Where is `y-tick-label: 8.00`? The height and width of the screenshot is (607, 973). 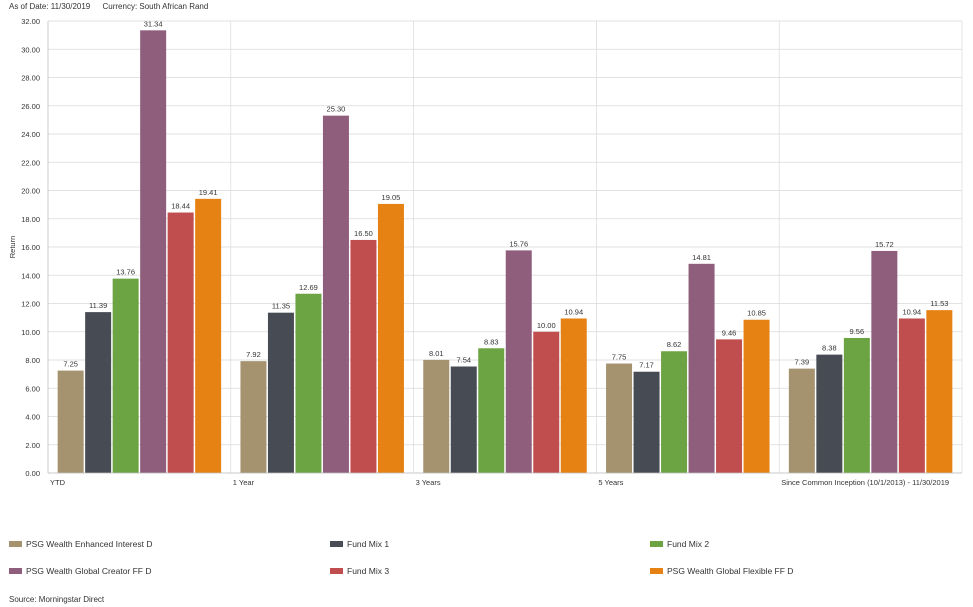 y-tick-label: 8.00 is located at coordinates (32, 360).